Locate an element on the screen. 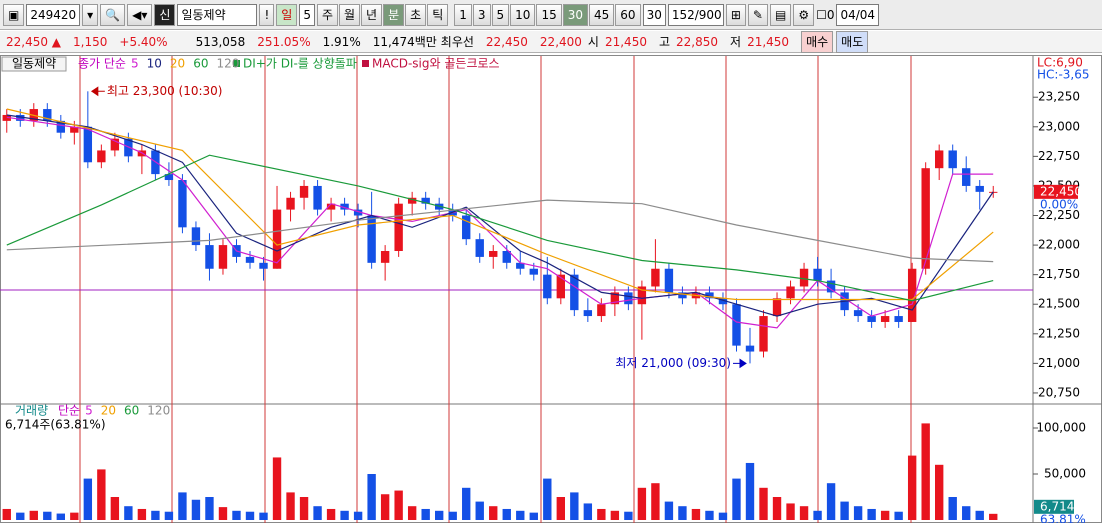  legend-entry: 5 is located at coordinates (135, 64).